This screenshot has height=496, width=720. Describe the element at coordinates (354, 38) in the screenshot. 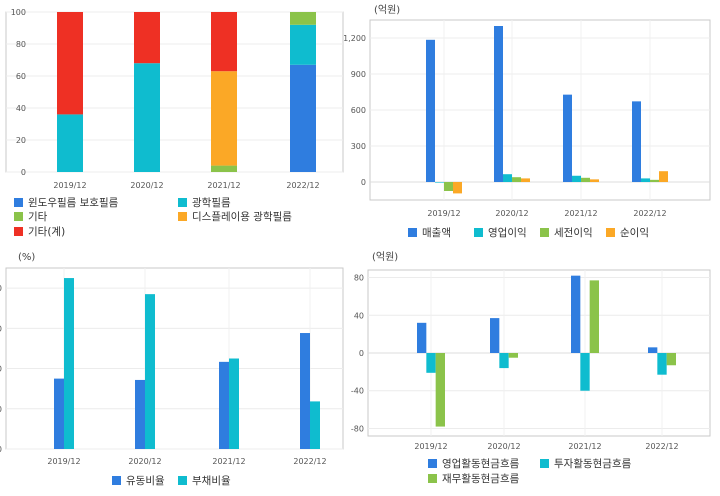

I see `y-tick-label: 1,200` at that location.